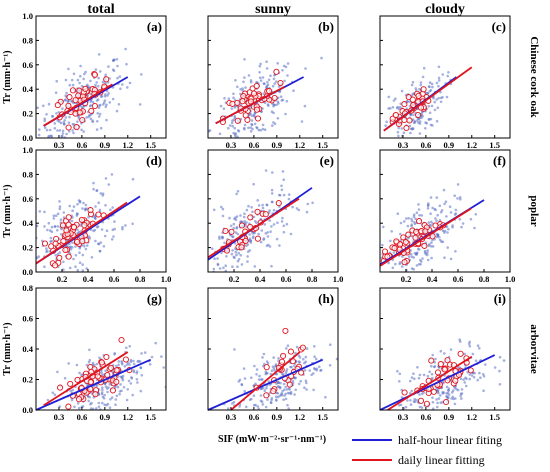 The image size is (550, 472). What do you see at coordinates (445, 211) in the screenshot?
I see `panel-frame-f` at bounding box center [445, 211].